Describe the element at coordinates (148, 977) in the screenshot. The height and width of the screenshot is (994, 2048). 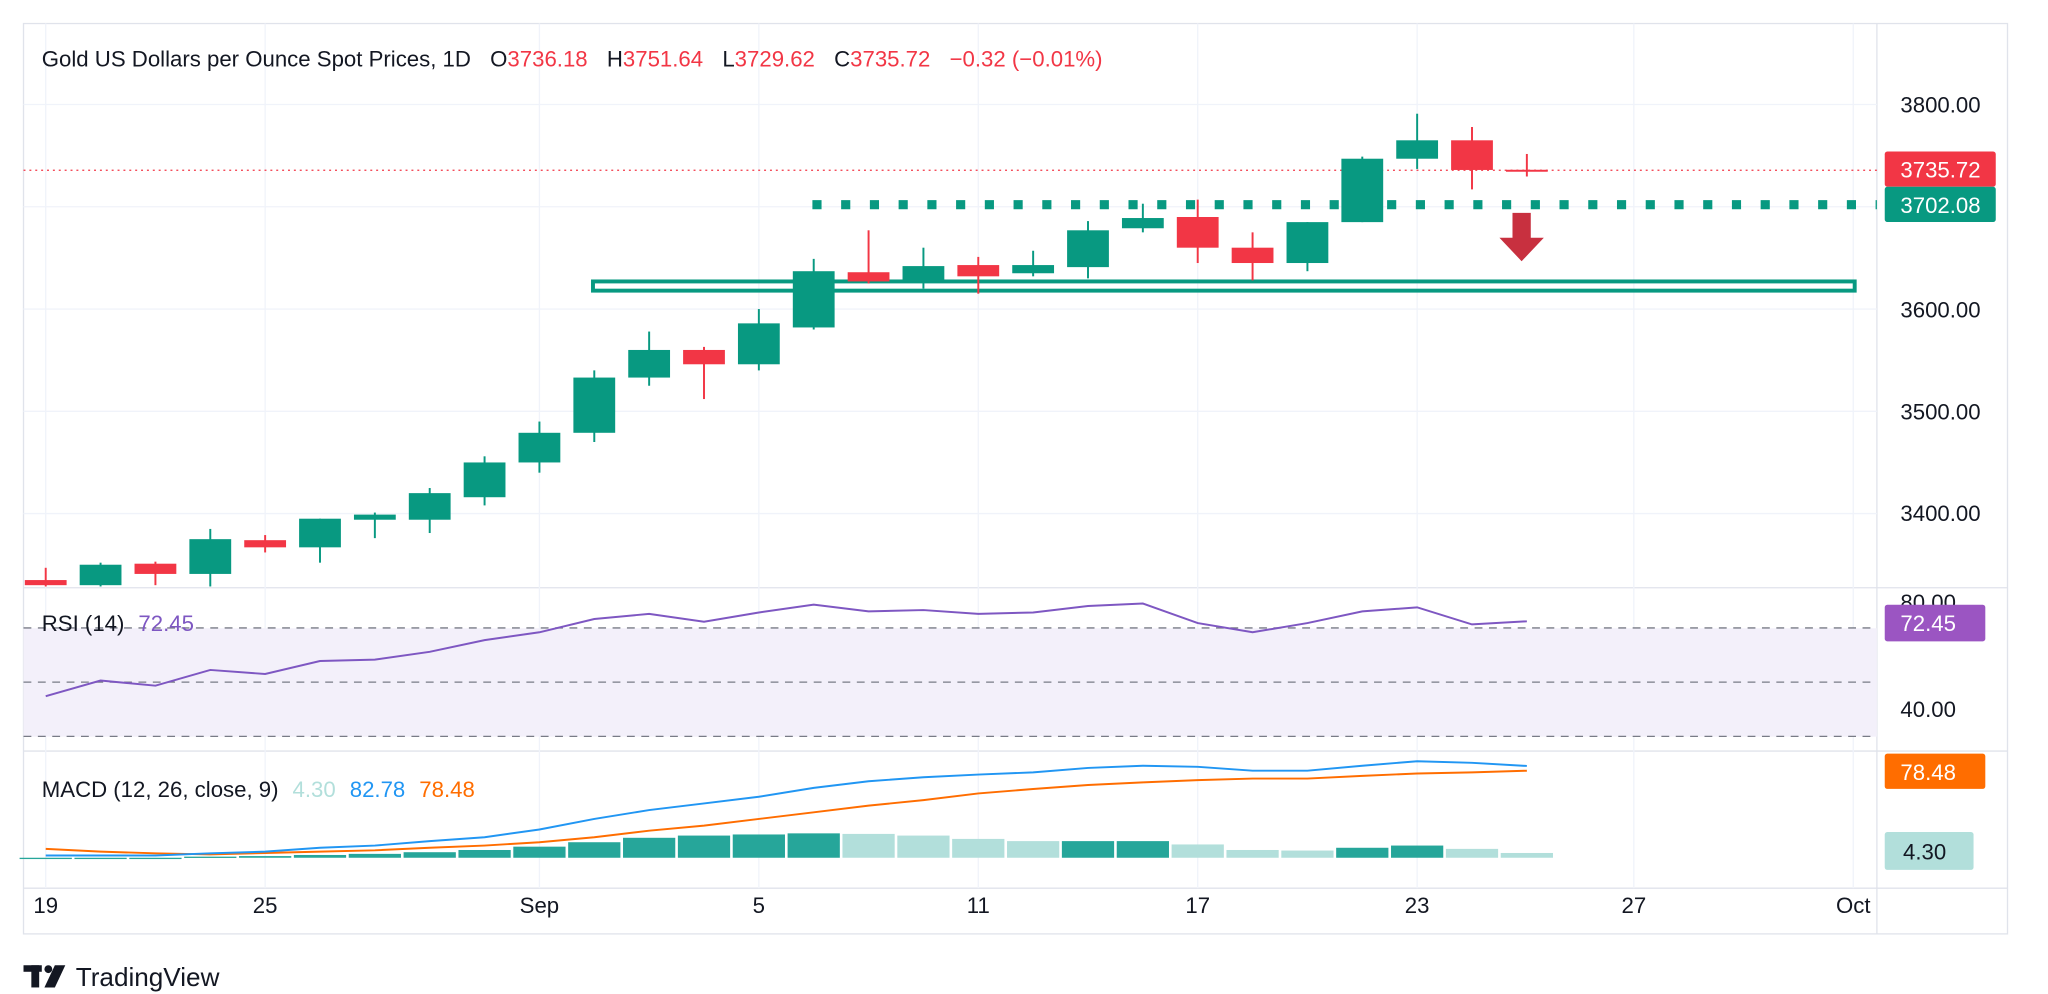
I see `tradingview-logo-text: TradingView` at that location.